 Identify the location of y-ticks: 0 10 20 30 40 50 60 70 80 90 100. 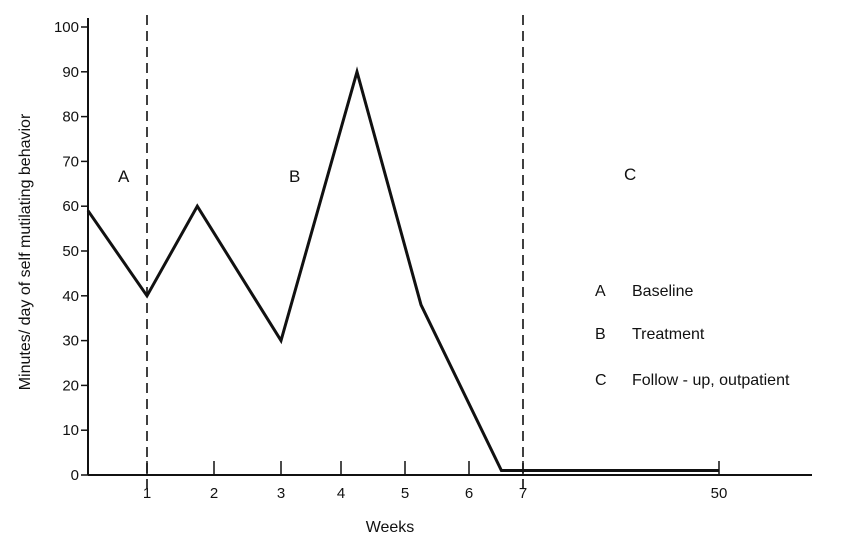
(71, 251).